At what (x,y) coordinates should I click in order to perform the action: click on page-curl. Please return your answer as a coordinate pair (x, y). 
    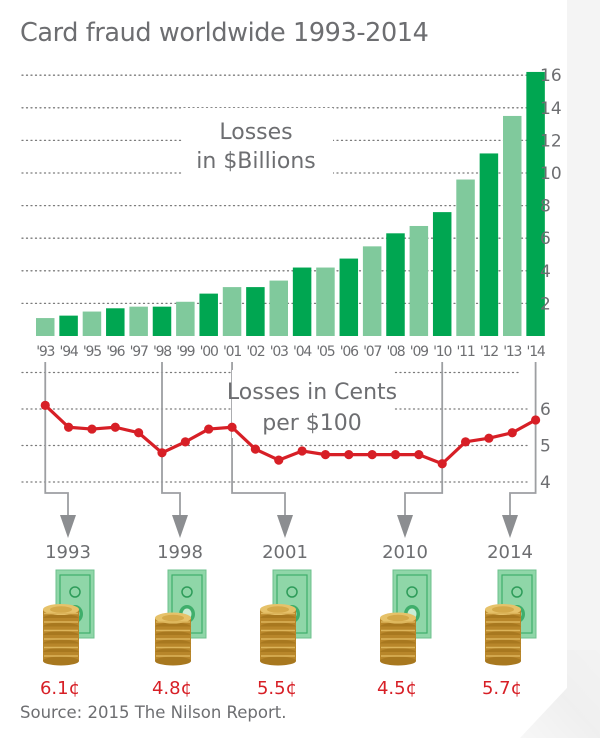
    Looking at the image, I should click on (560, 694).